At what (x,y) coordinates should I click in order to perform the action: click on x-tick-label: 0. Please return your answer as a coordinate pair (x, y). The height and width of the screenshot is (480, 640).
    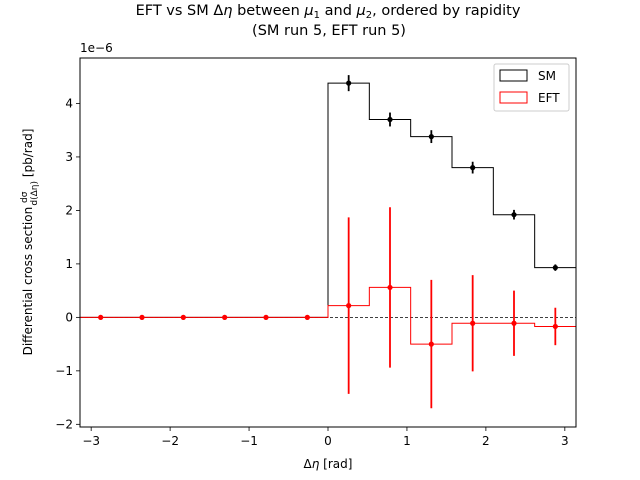
    Looking at the image, I should click on (328, 441).